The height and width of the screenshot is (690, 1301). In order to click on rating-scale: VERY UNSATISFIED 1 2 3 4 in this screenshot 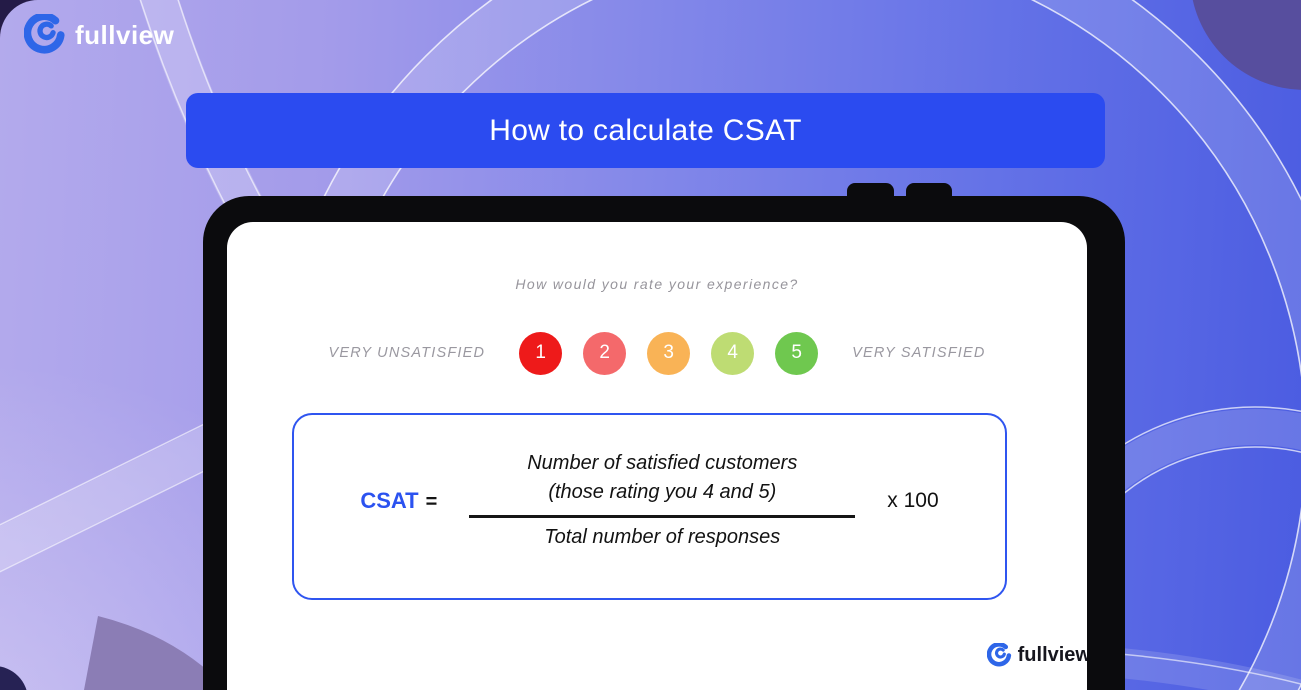, I will do `click(657, 353)`.